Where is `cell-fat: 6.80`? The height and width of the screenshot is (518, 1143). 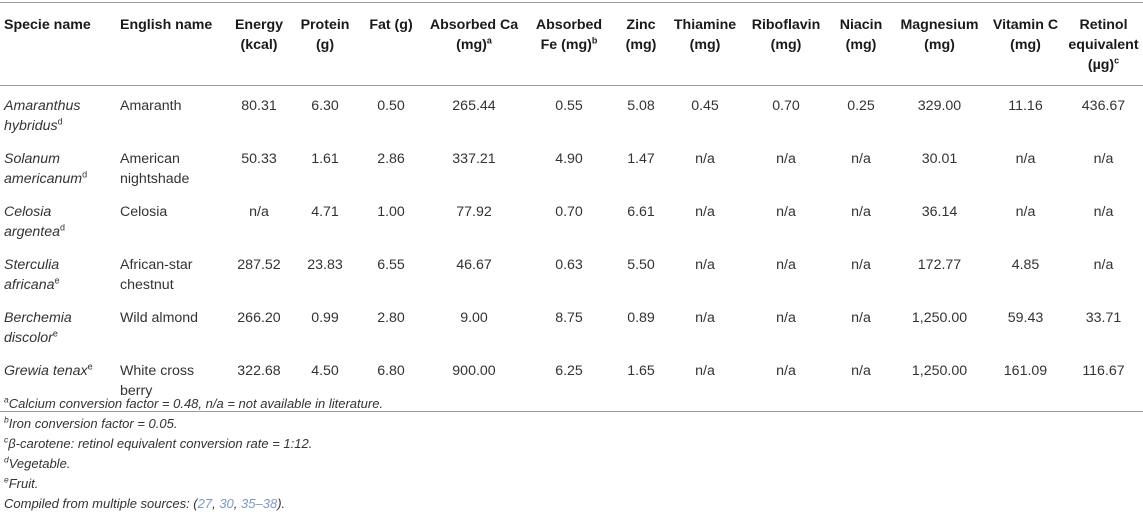 cell-fat: 6.80 is located at coordinates (391, 371).